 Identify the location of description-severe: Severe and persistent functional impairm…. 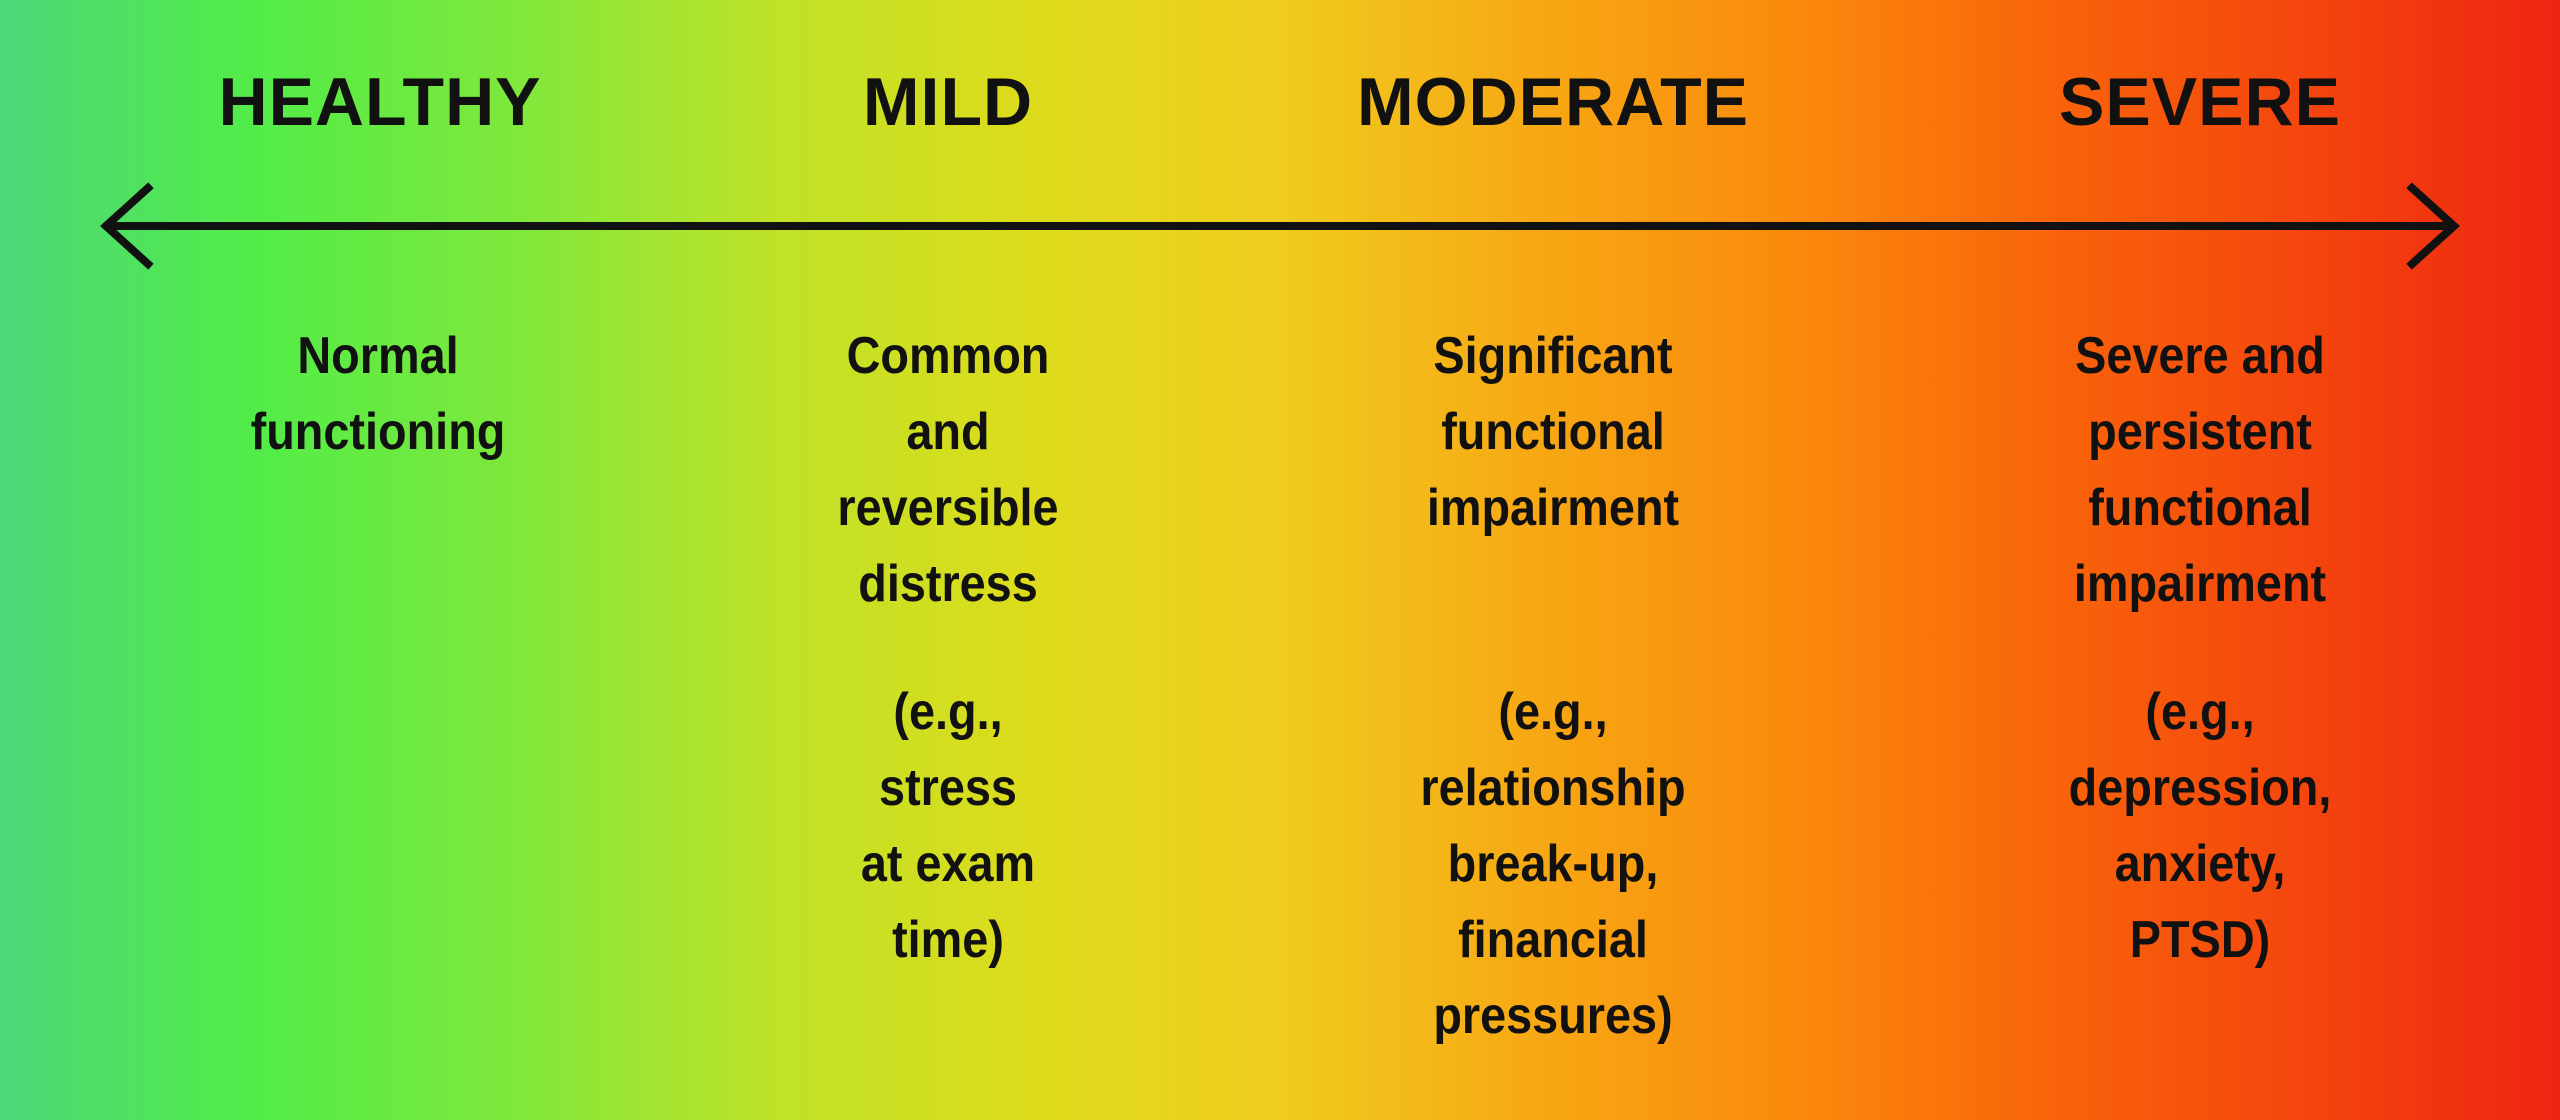
(2200, 470).